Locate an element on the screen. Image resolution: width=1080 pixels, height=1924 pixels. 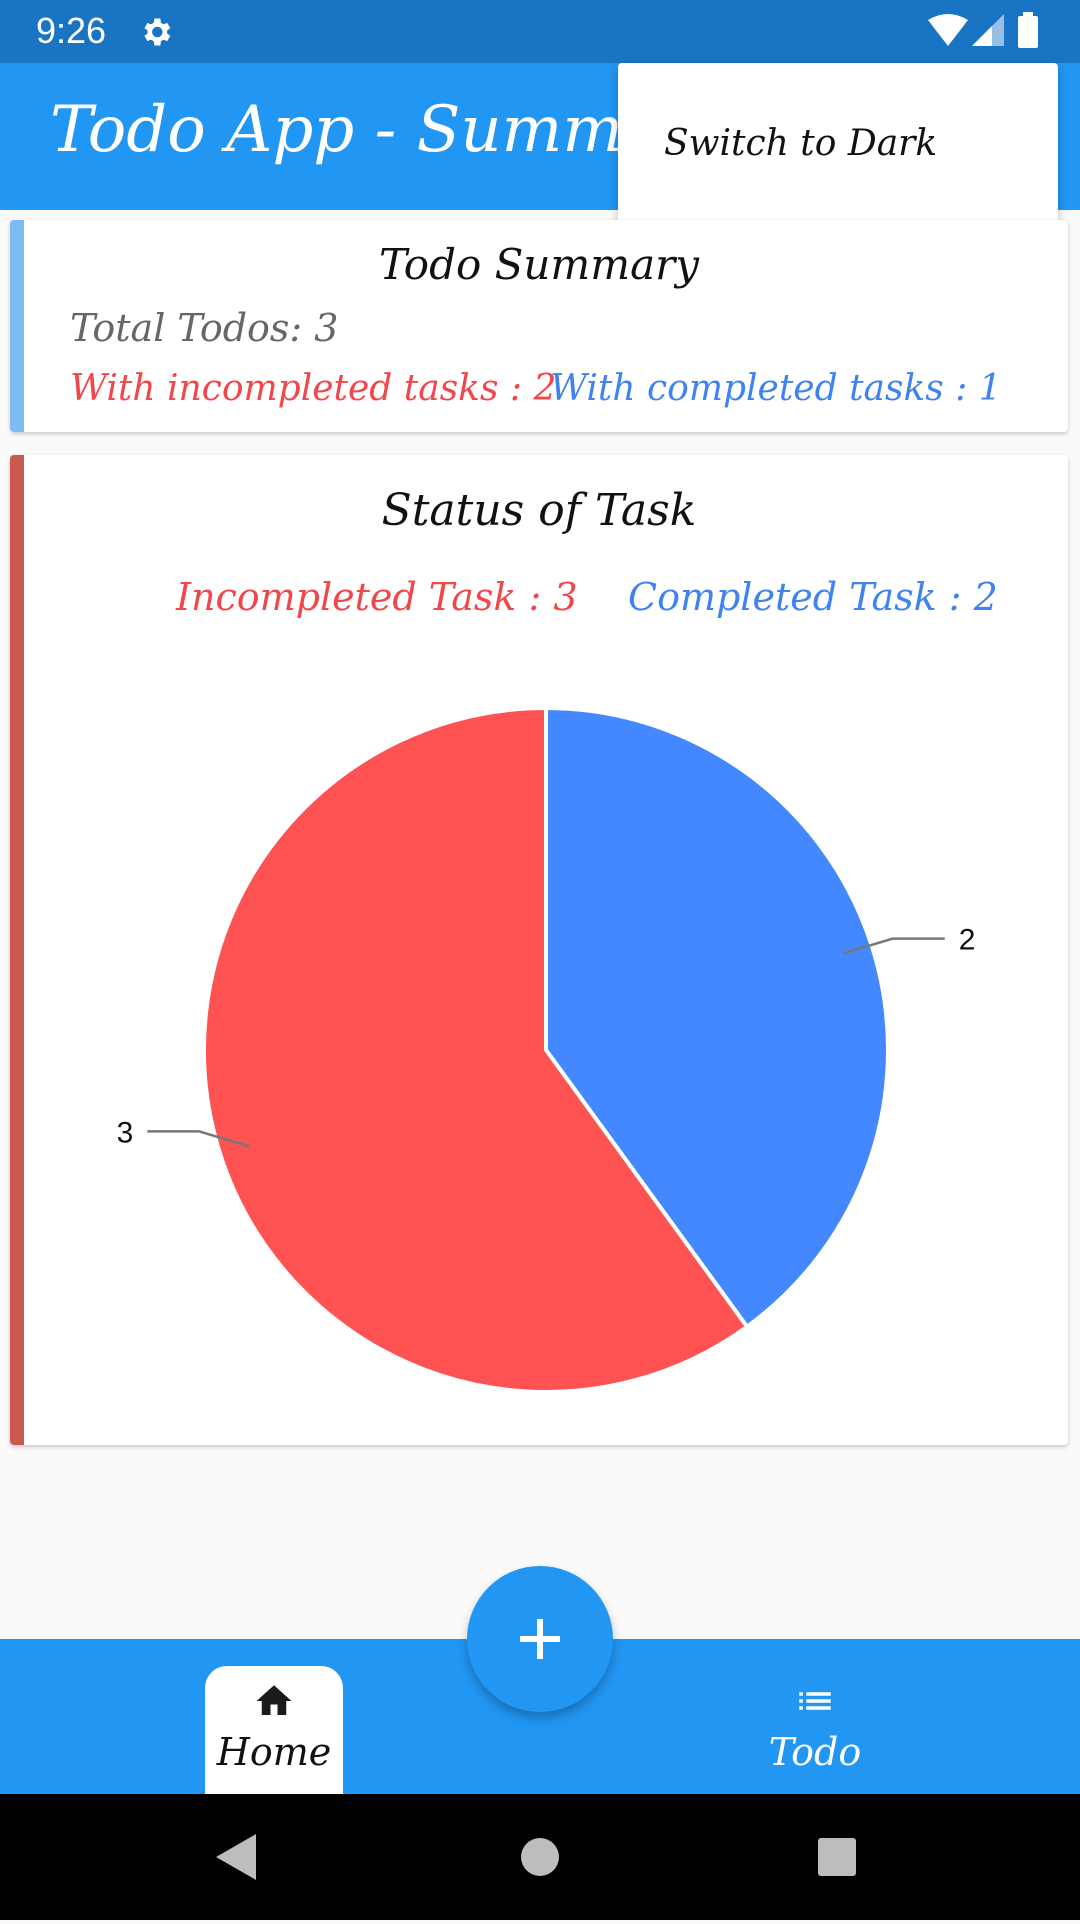
total-todos: Total Todos: 3 is located at coordinates (204, 328).